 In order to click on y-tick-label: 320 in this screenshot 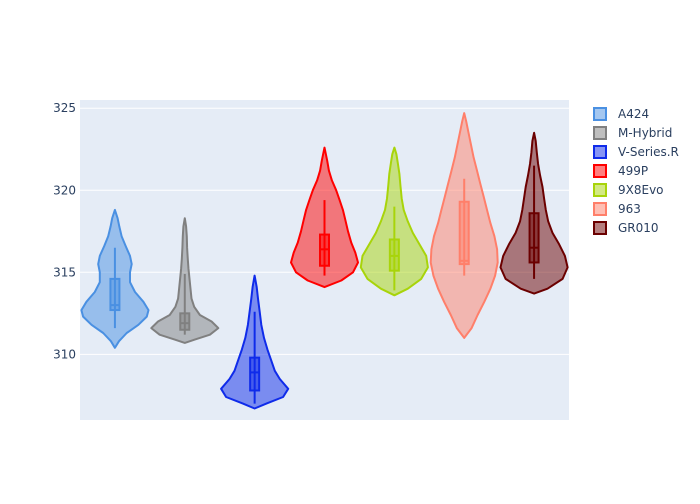, I will do `click(64, 190)`.